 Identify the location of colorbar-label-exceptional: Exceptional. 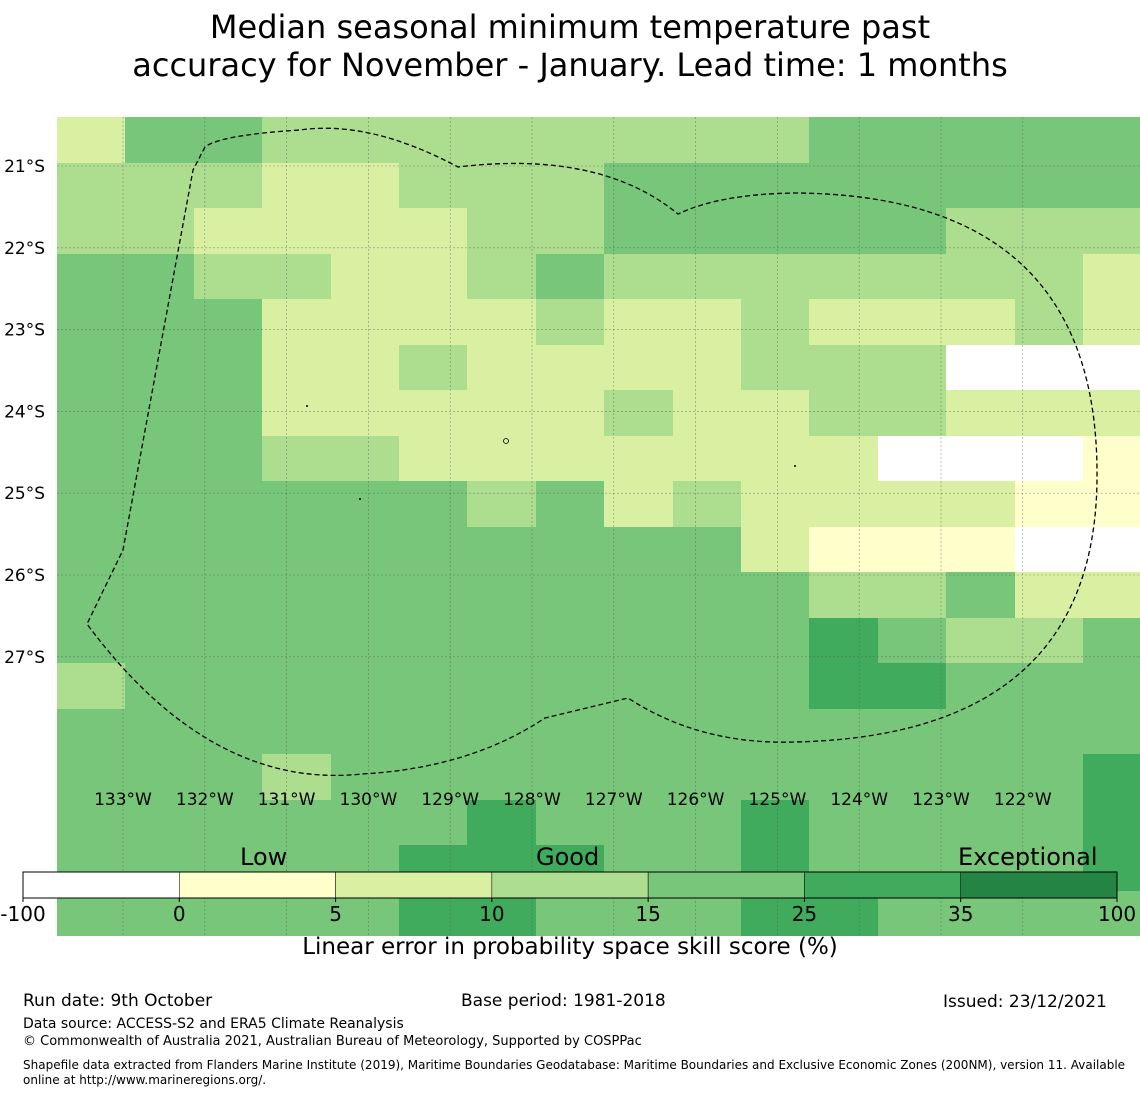
(1028, 857).